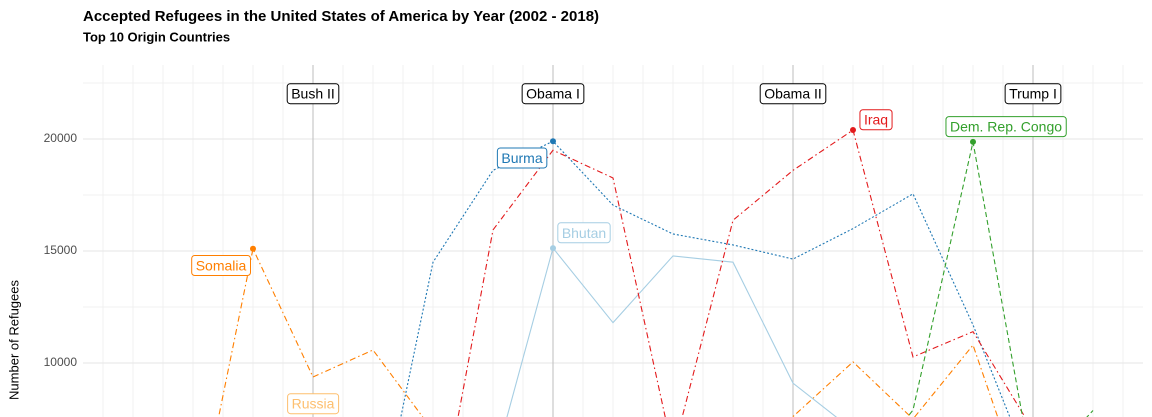  What do you see at coordinates (61, 138) in the screenshot?
I see `y-tick-label: 20000` at bounding box center [61, 138].